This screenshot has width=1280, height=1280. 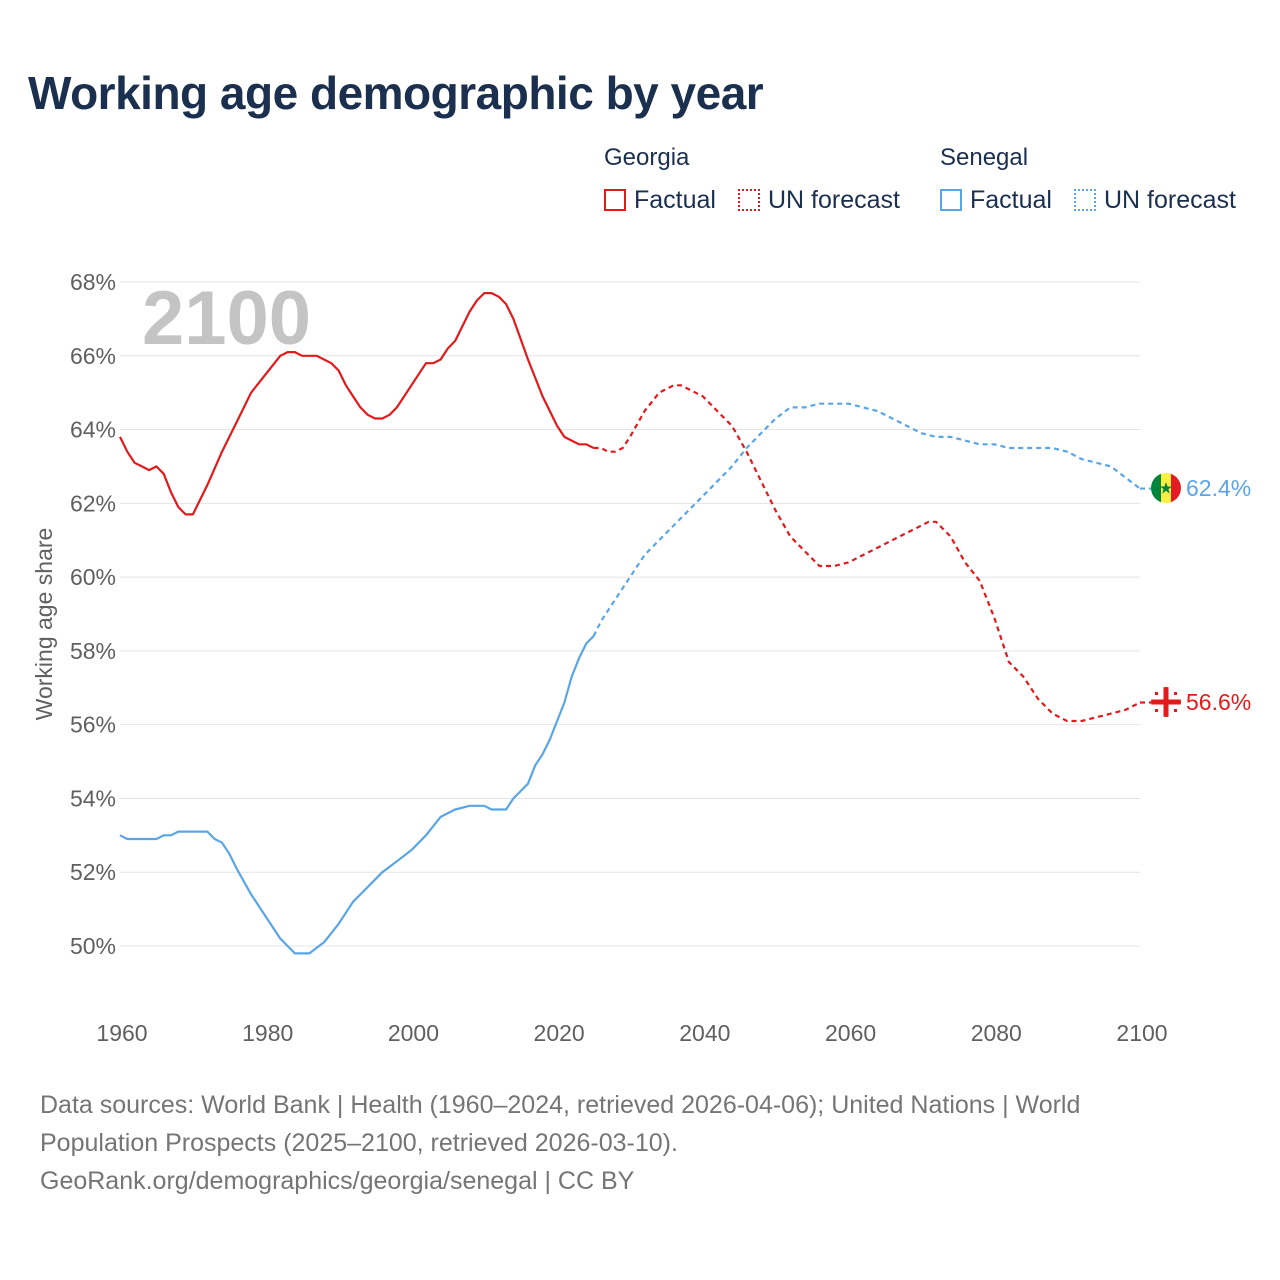 I want to click on x-tick-label: 2000, so click(x=413, y=1033).